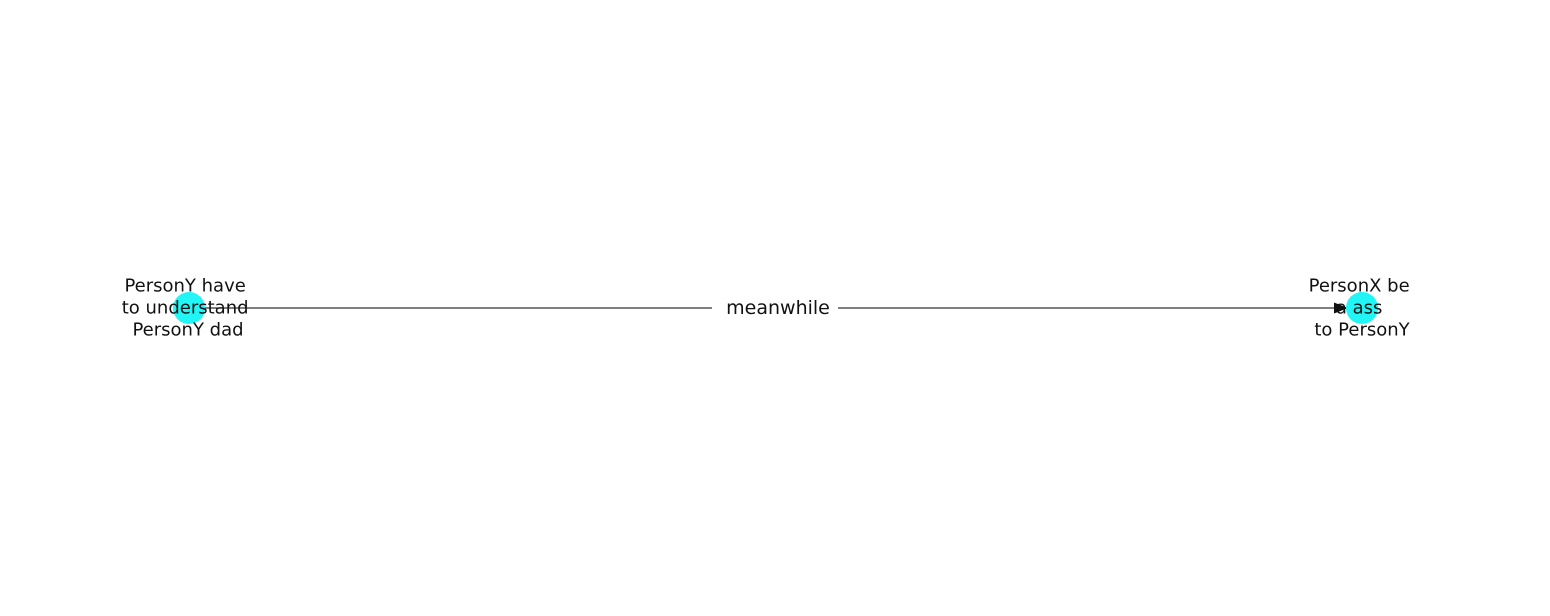  I want to click on edge-arrowhead, so click(1341, 308).